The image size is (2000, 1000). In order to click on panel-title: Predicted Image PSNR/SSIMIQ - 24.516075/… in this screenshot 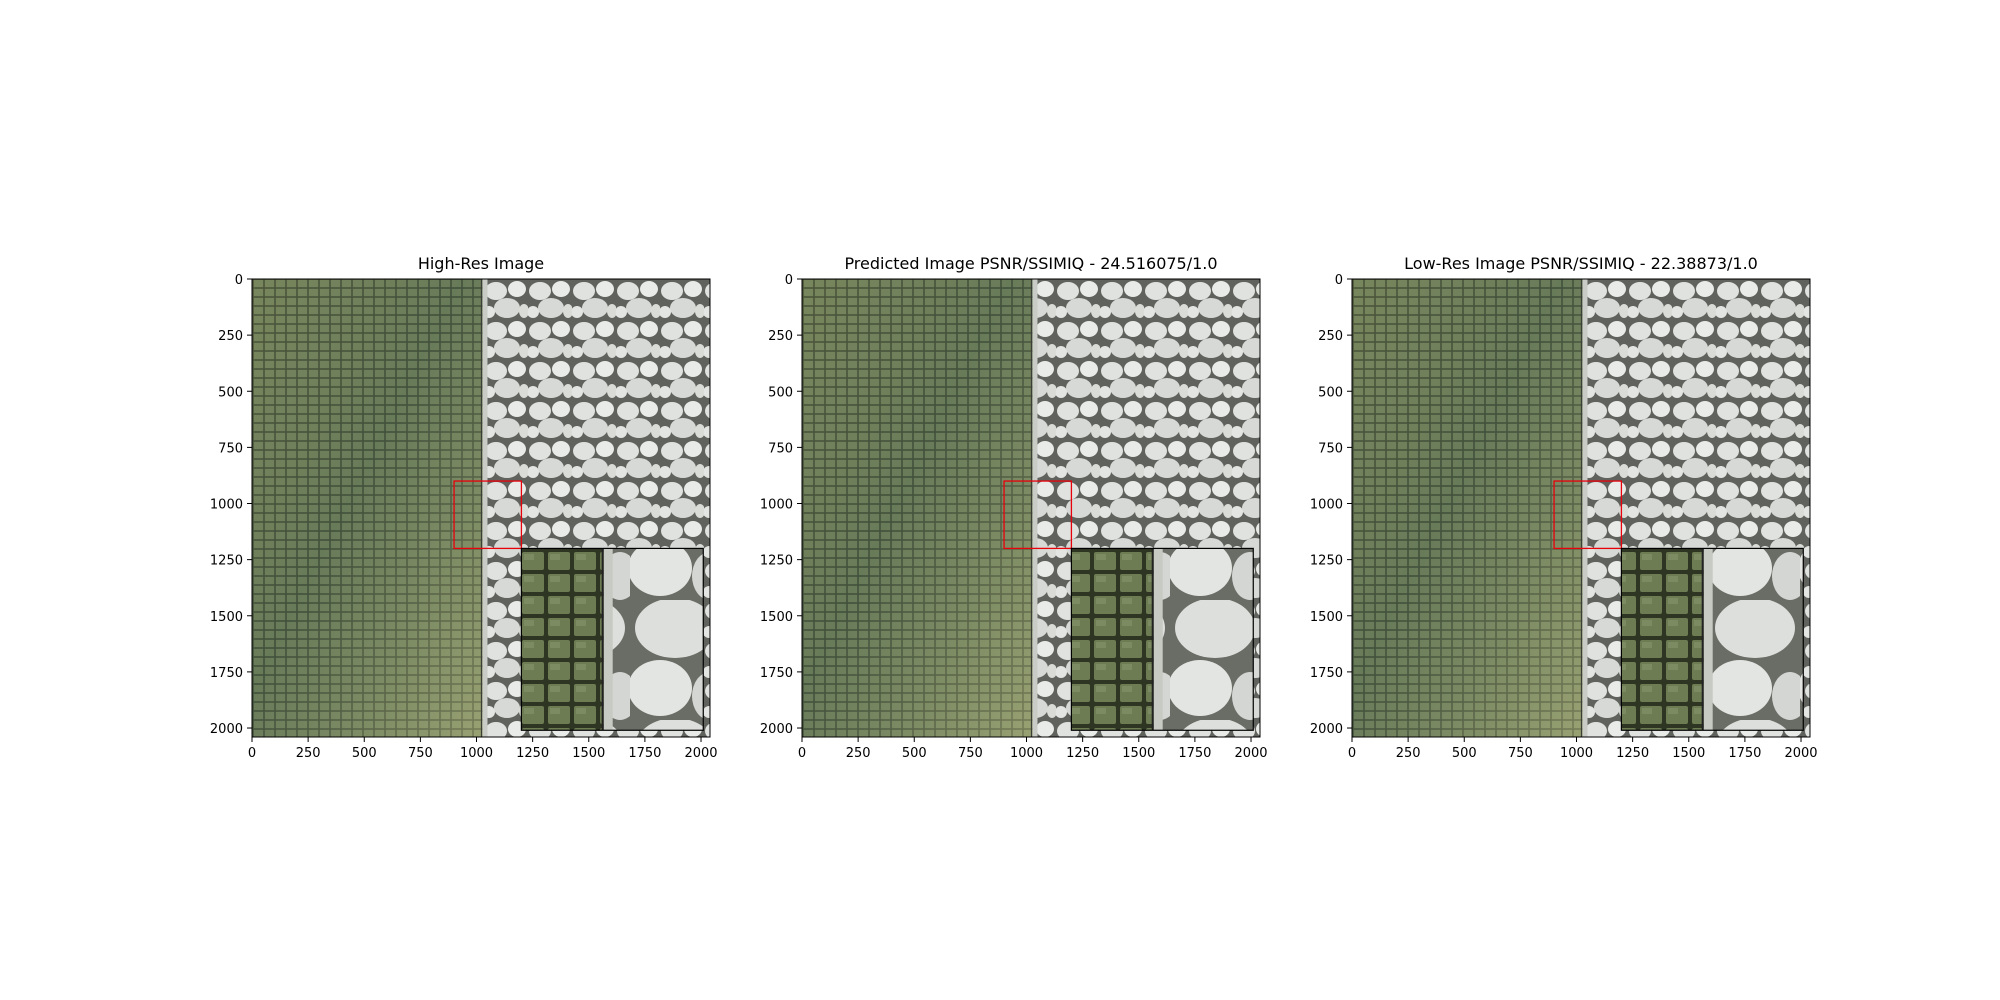, I will do `click(1030, 263)`.